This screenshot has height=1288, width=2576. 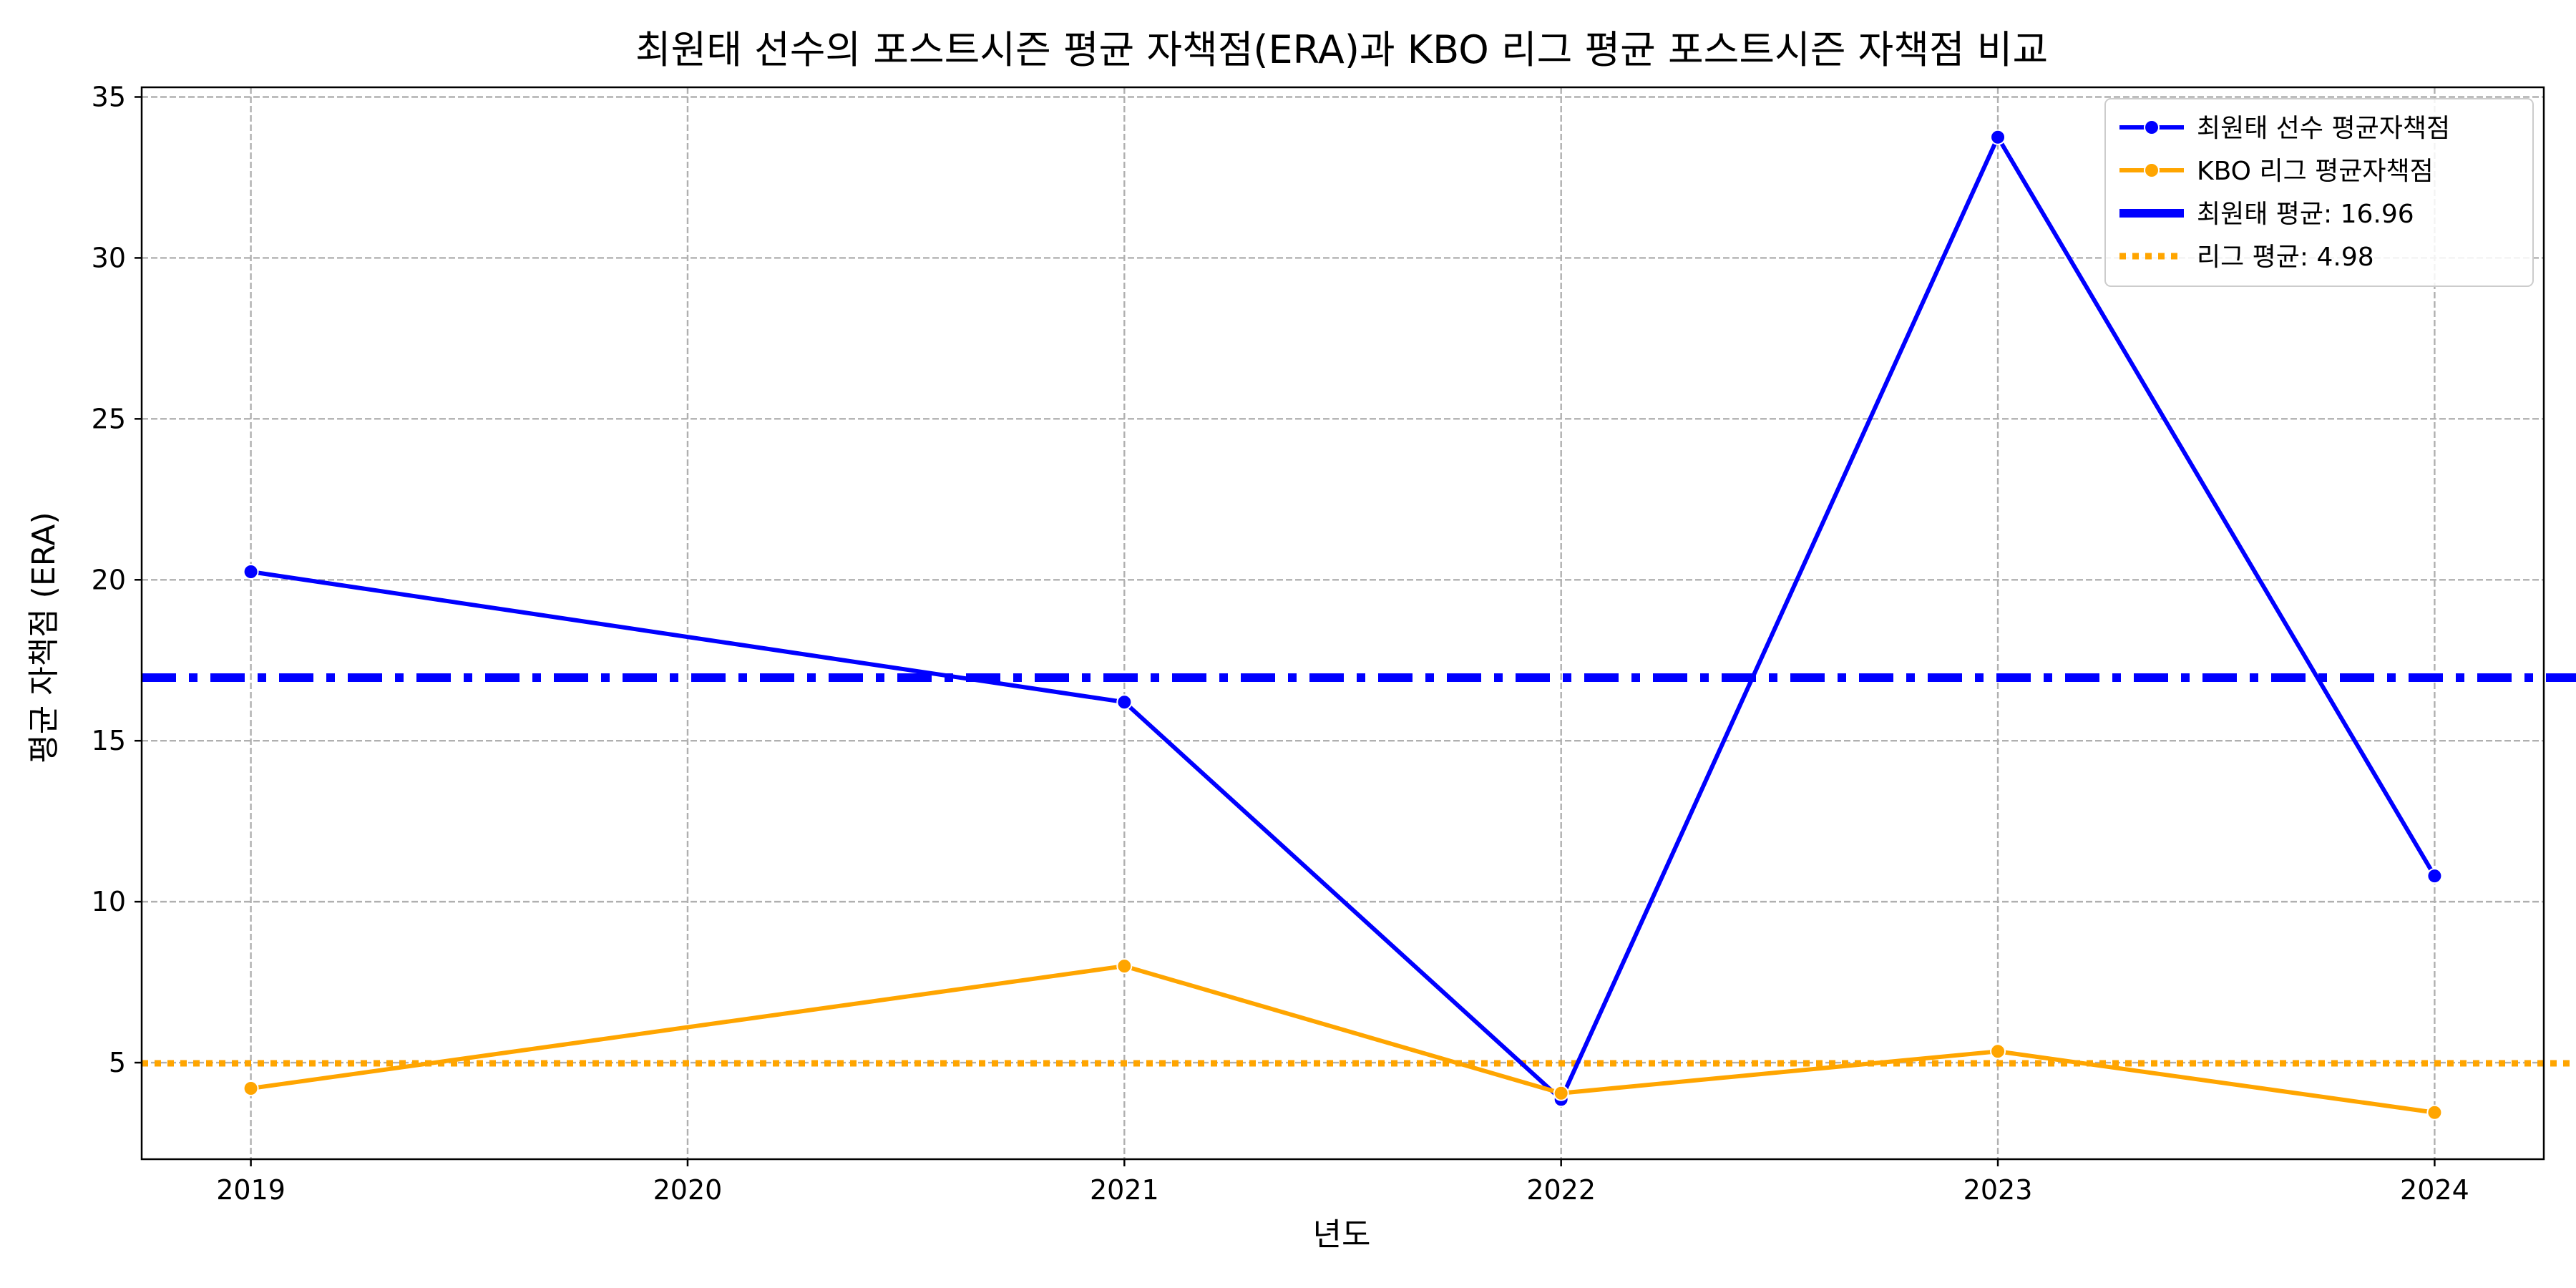 What do you see at coordinates (2323, 128) in the screenshot?
I see `legend-label: 최원태 선수 평균자책점` at bounding box center [2323, 128].